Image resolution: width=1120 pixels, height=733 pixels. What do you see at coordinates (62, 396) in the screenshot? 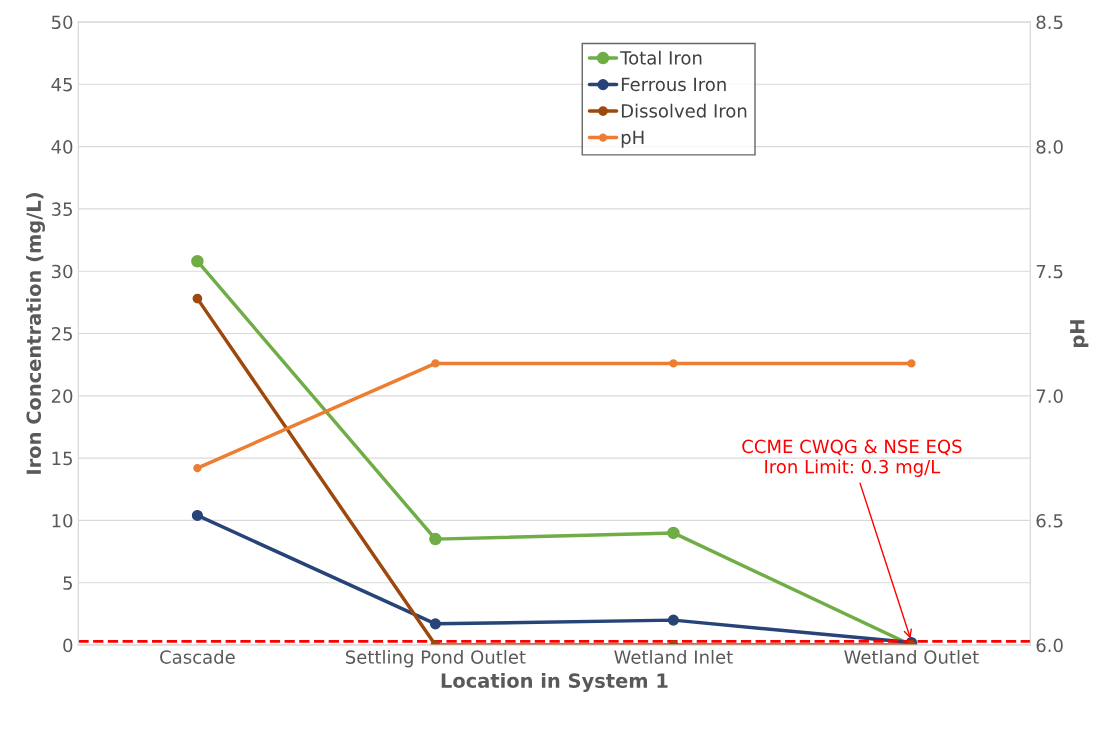
I see `y-tick-label: 20` at bounding box center [62, 396].